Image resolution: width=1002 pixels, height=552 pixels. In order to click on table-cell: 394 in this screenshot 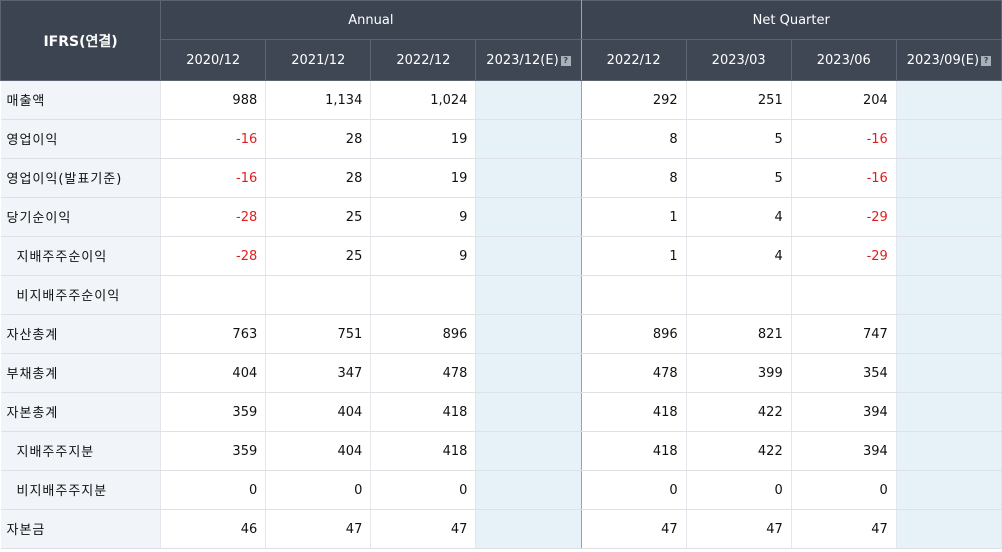, I will do `click(844, 412)`.